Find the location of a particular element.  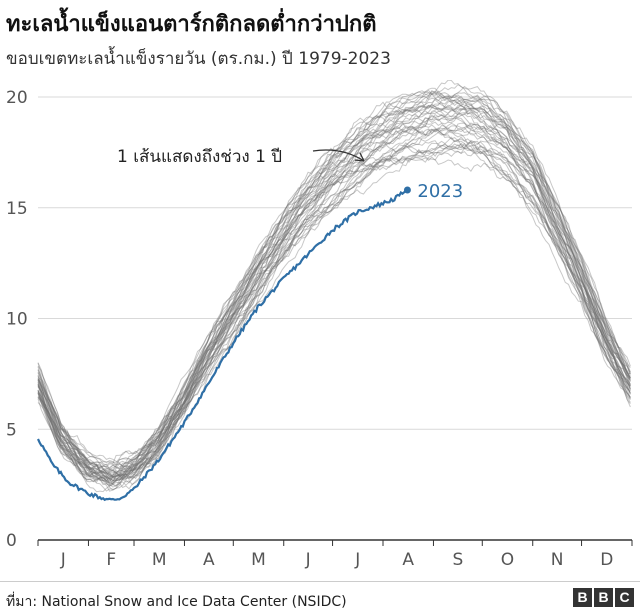

y-tick-label: 20 is located at coordinates (17, 98).